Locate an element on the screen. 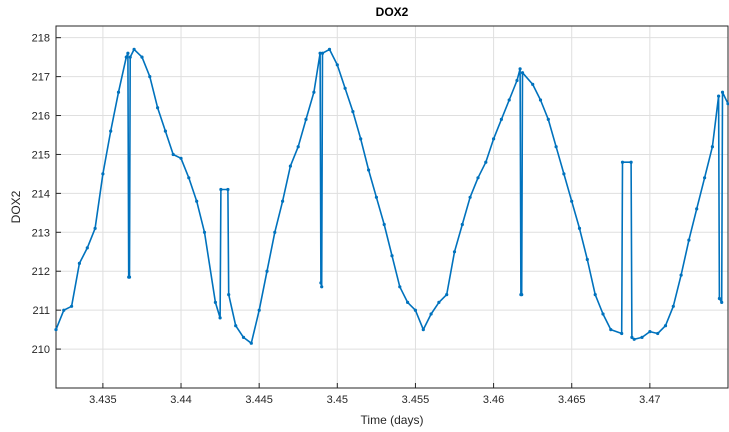 The height and width of the screenshot is (432, 729). y-tick-label: 213 is located at coordinates (41, 233).